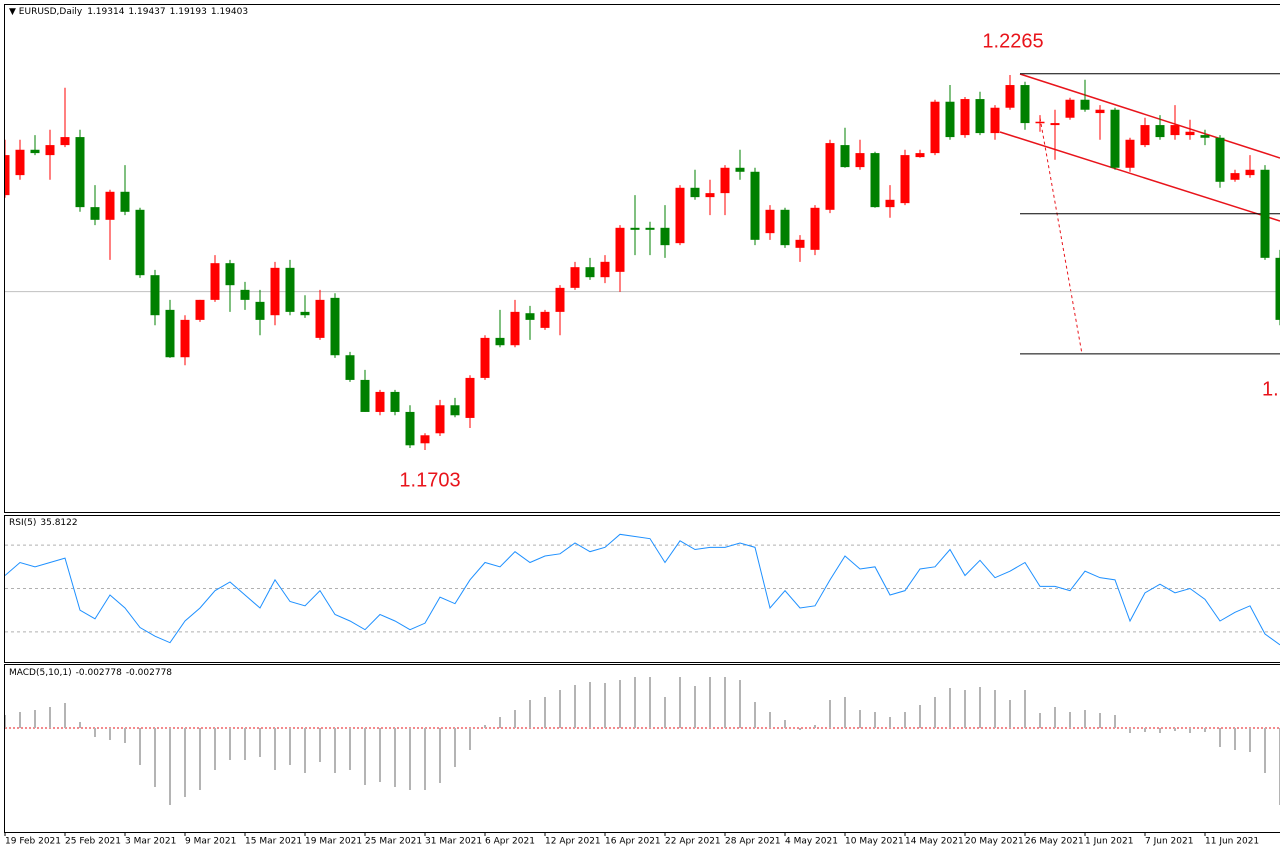  What do you see at coordinates (811, 842) in the screenshot?
I see `x-tick-label: 4 May 2021` at bounding box center [811, 842].